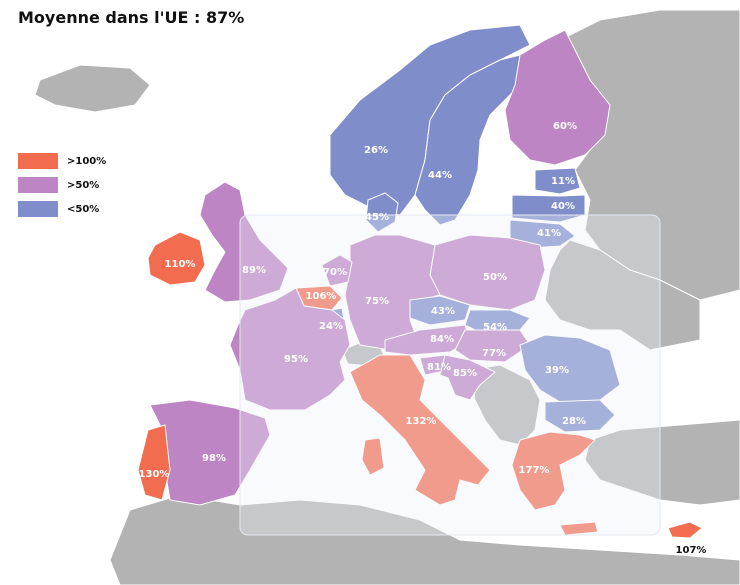  Describe the element at coordinates (534, 470) in the screenshot. I see `label-greece: 177%` at that location.